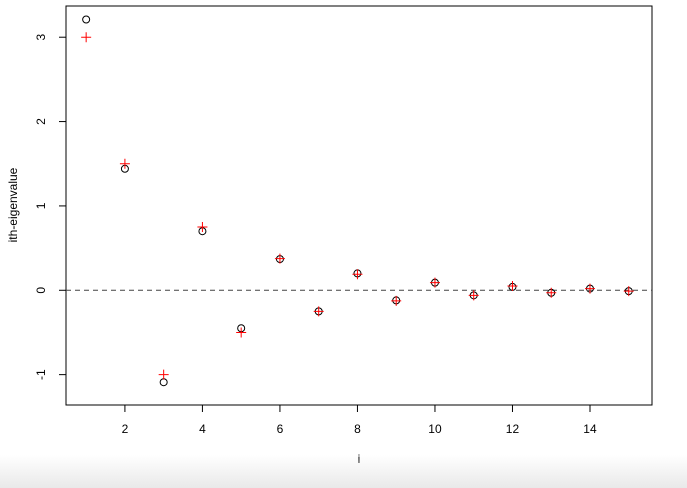 This screenshot has height=488, width=687. I want to click on x-tick-label: 14, so click(590, 429).